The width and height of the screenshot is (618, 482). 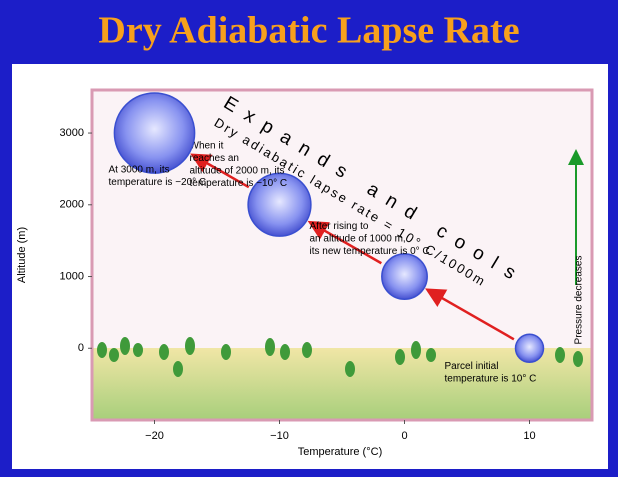 I want to click on x-tick-label: 10, so click(x=529, y=436).